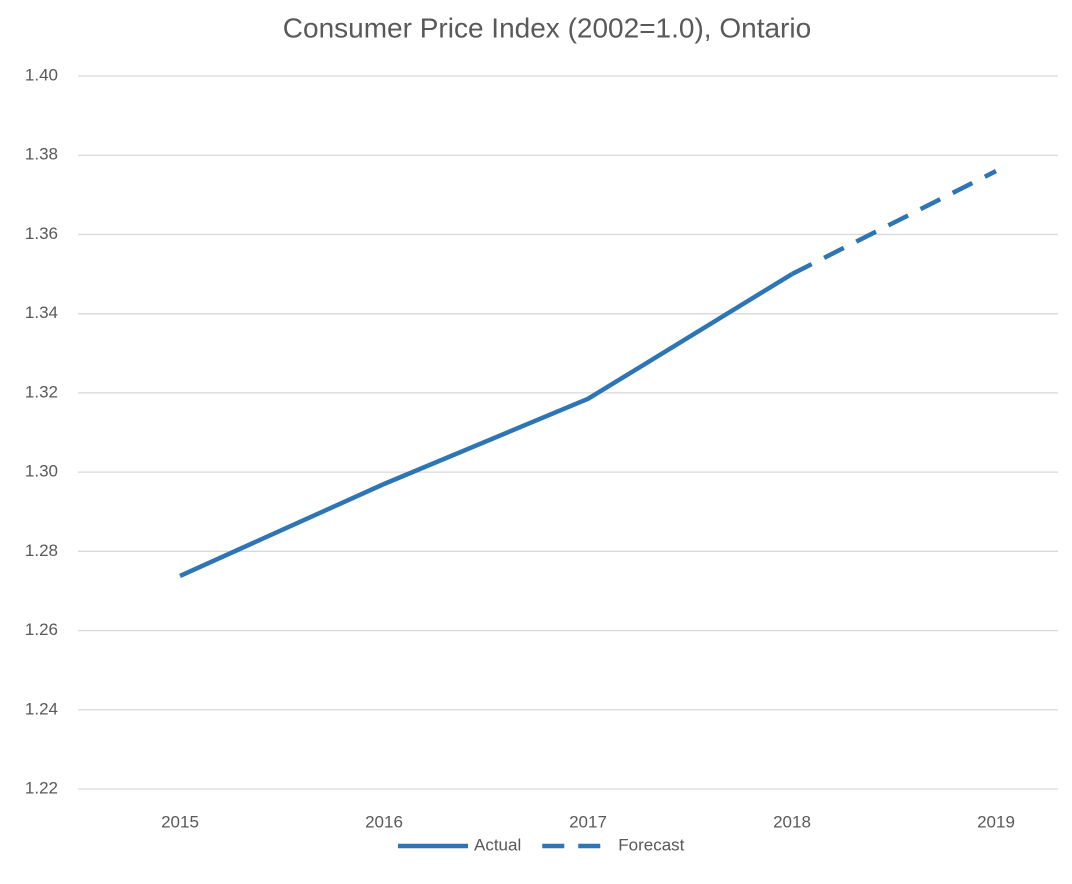  What do you see at coordinates (41, 471) in the screenshot?
I see `y-tick-label: 1.30` at bounding box center [41, 471].